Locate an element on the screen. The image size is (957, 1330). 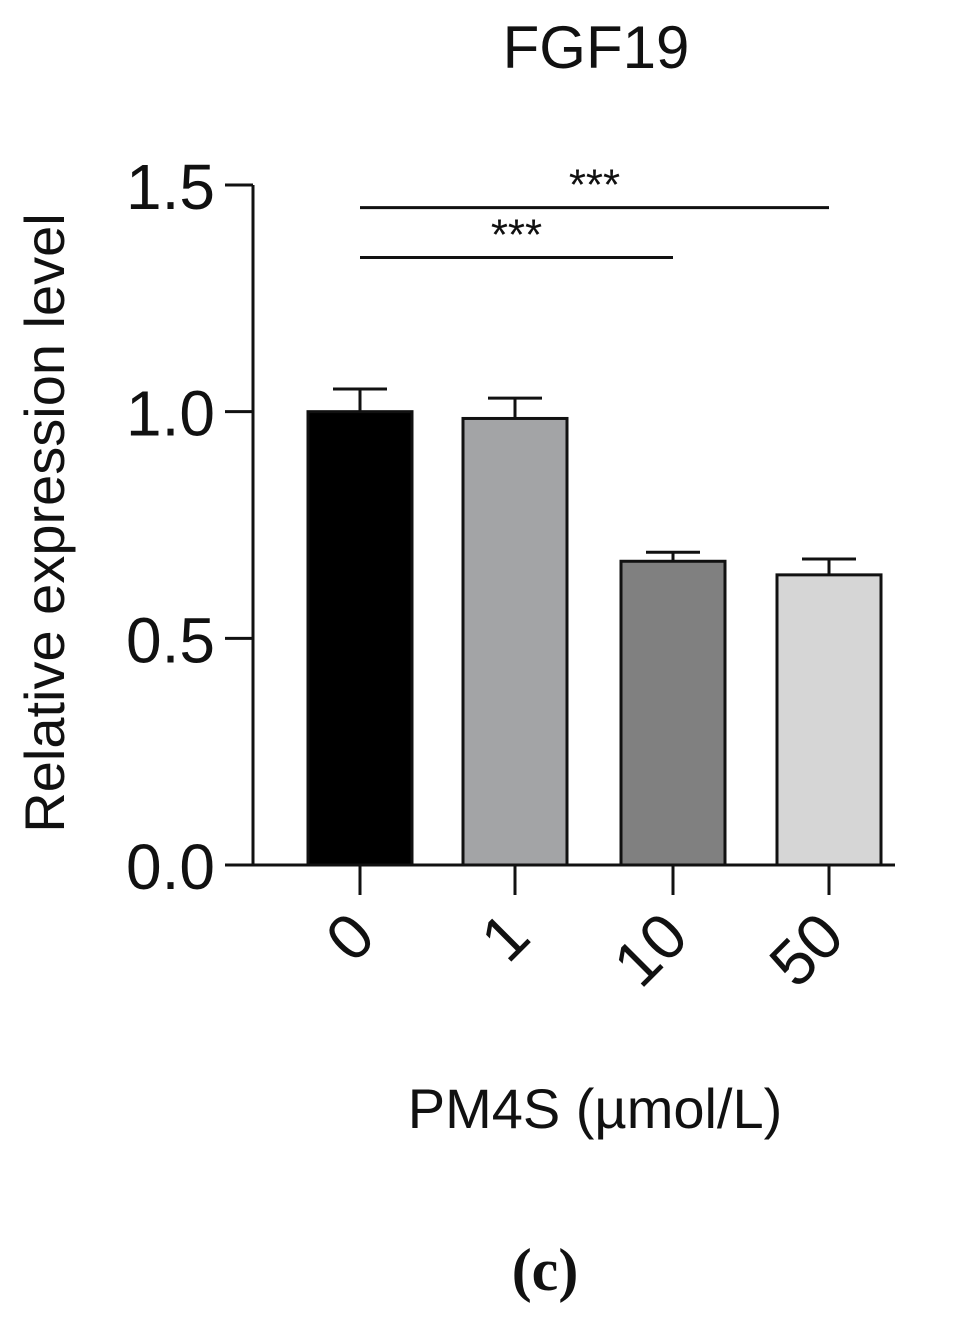
y-axis-label: Relative expression level is located at coordinates (44, 522).